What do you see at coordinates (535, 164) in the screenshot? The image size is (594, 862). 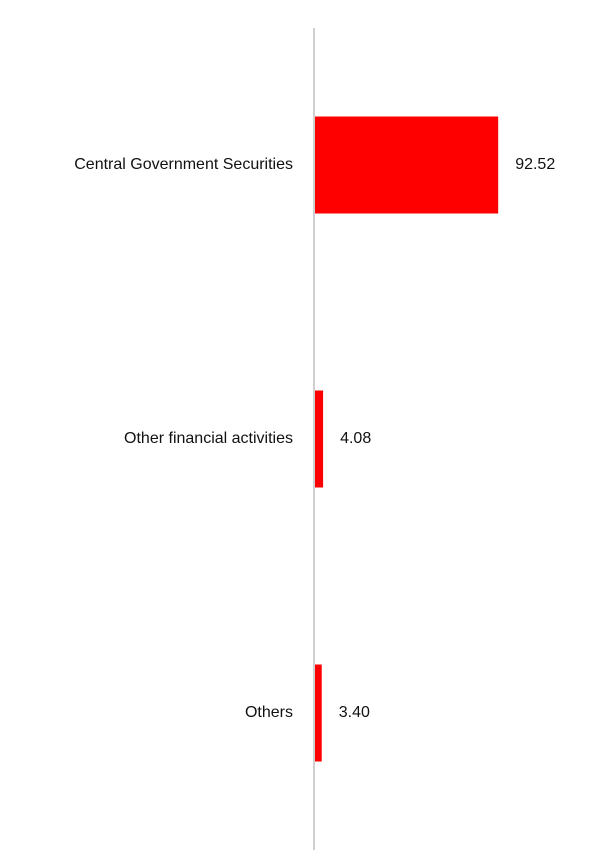 I see `value-label-1: 92.52` at bounding box center [535, 164].